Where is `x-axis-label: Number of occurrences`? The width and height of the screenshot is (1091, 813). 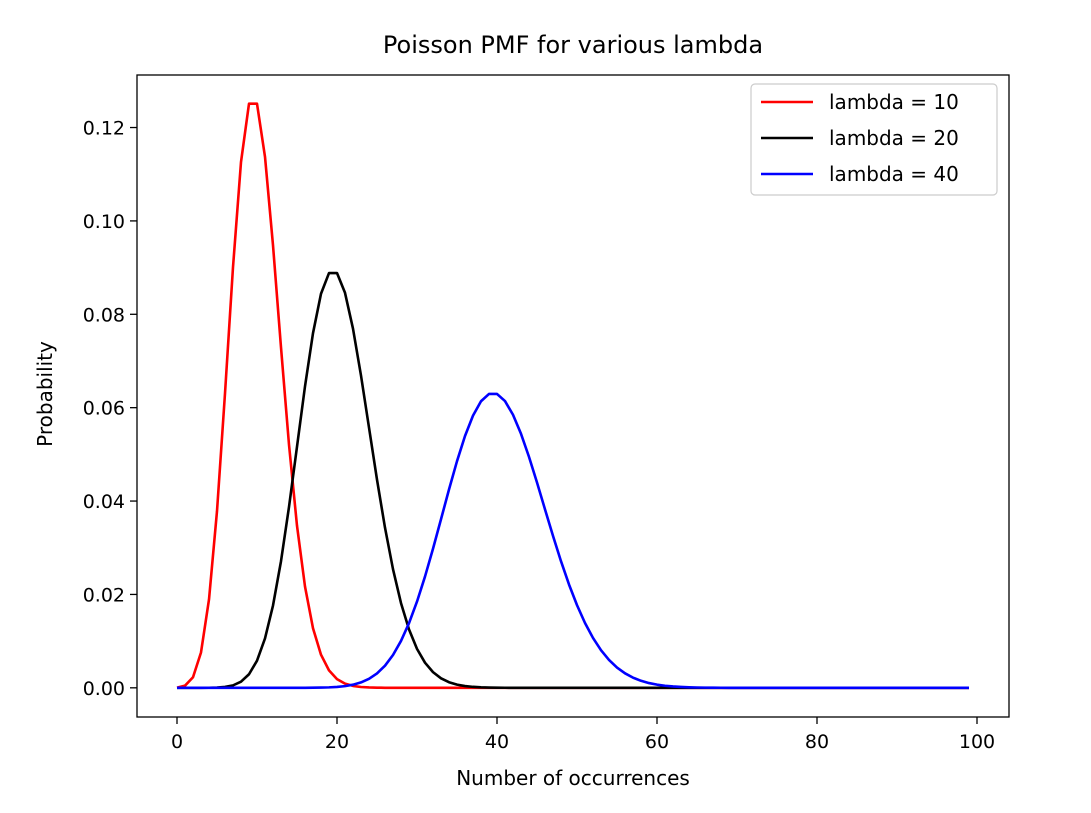
x-axis-label: Number of occurrences is located at coordinates (573, 778).